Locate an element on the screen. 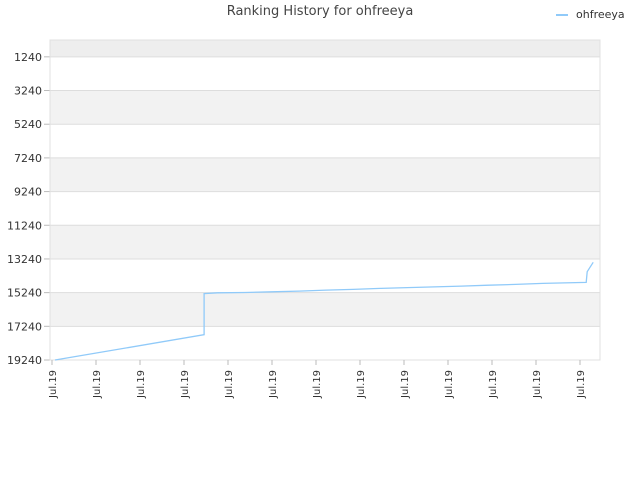  y-tick-label: 9240 is located at coordinates (28, 192).